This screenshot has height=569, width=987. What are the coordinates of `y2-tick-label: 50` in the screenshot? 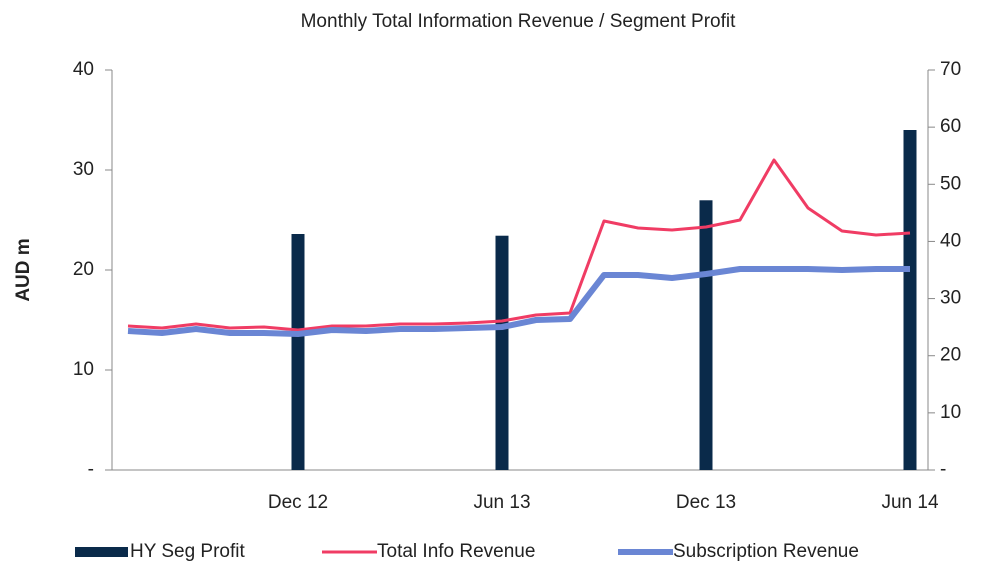 It's located at (950, 183).